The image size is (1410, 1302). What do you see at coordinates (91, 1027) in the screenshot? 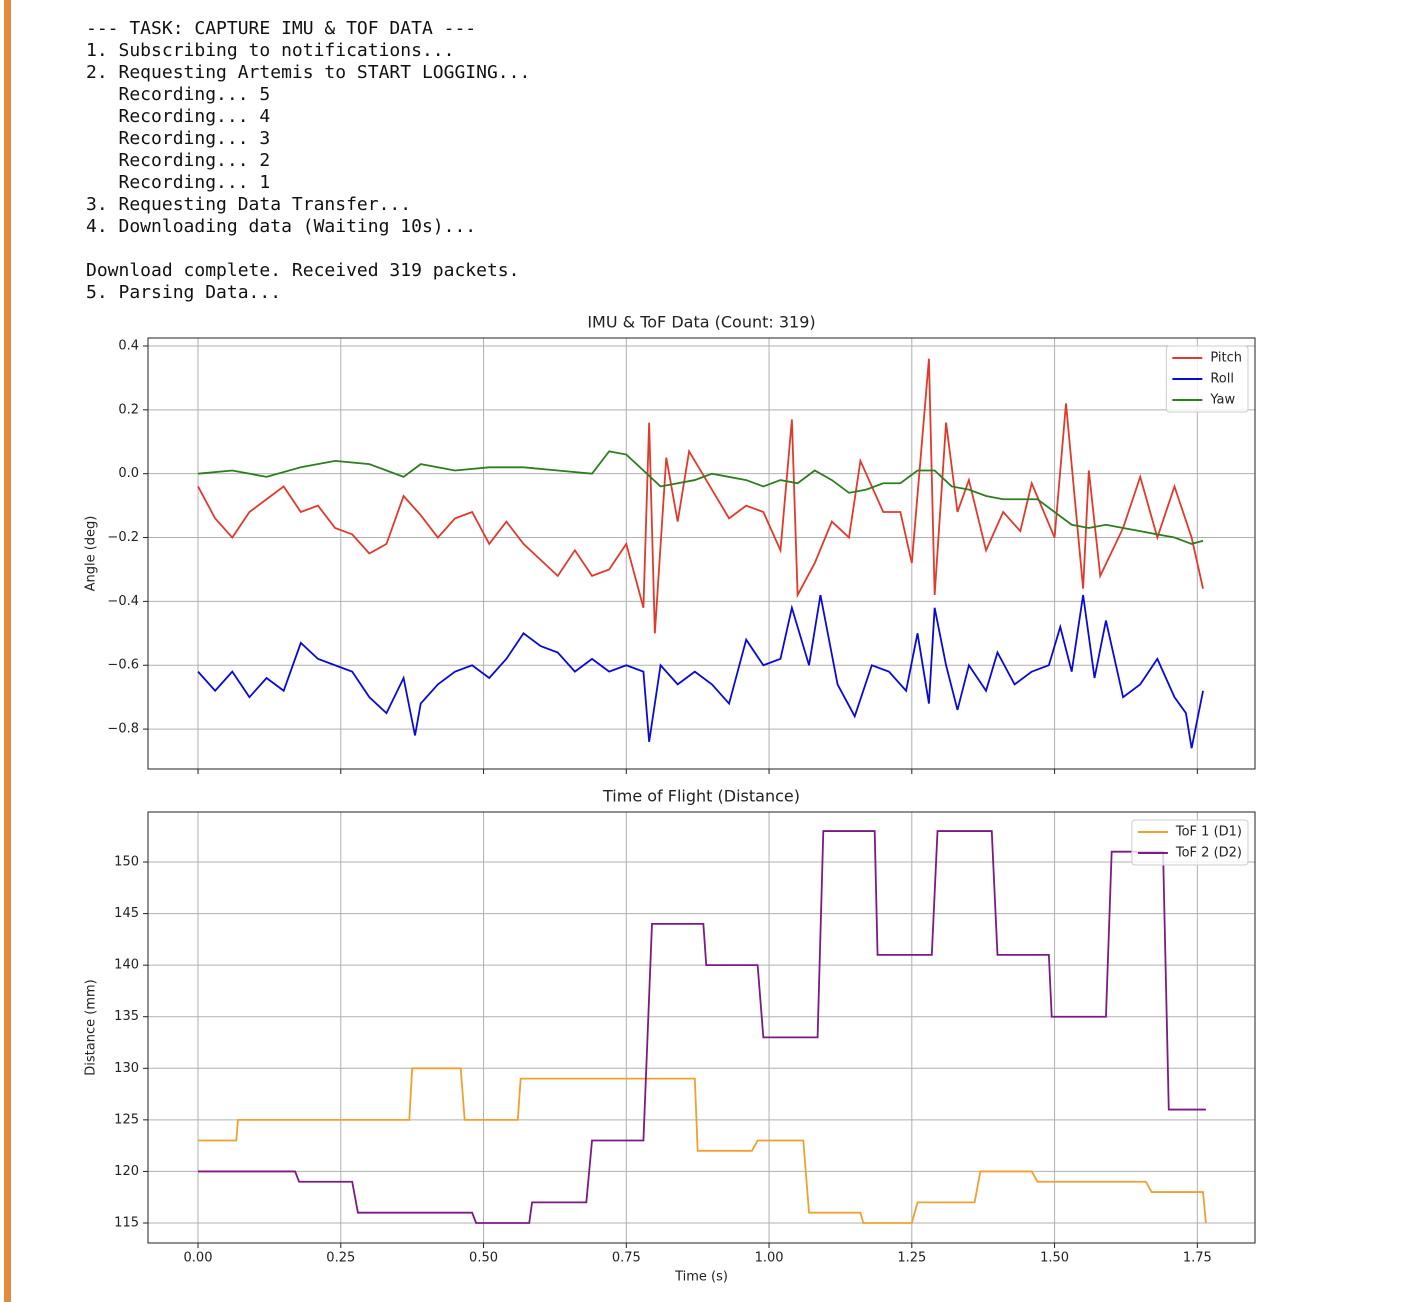
I see `y-axis-label: Distance (mm)` at bounding box center [91, 1027].